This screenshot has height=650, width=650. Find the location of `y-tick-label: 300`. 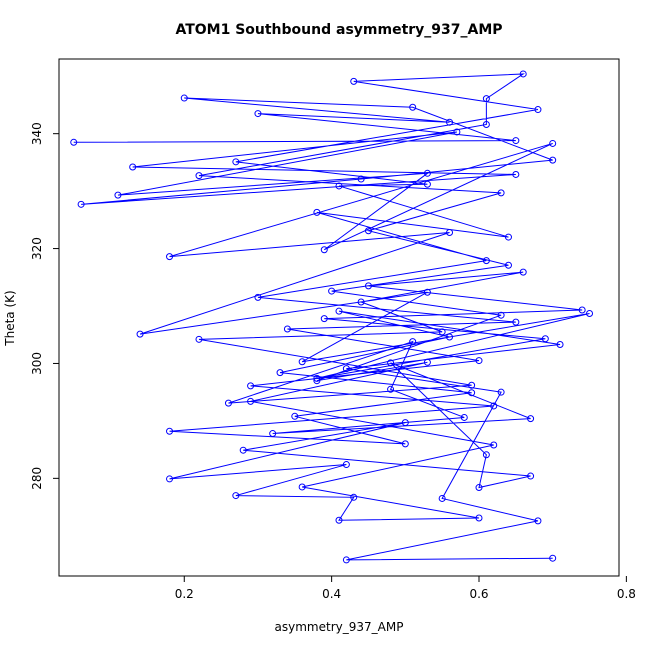

y-tick-label: 300 is located at coordinates (37, 363).